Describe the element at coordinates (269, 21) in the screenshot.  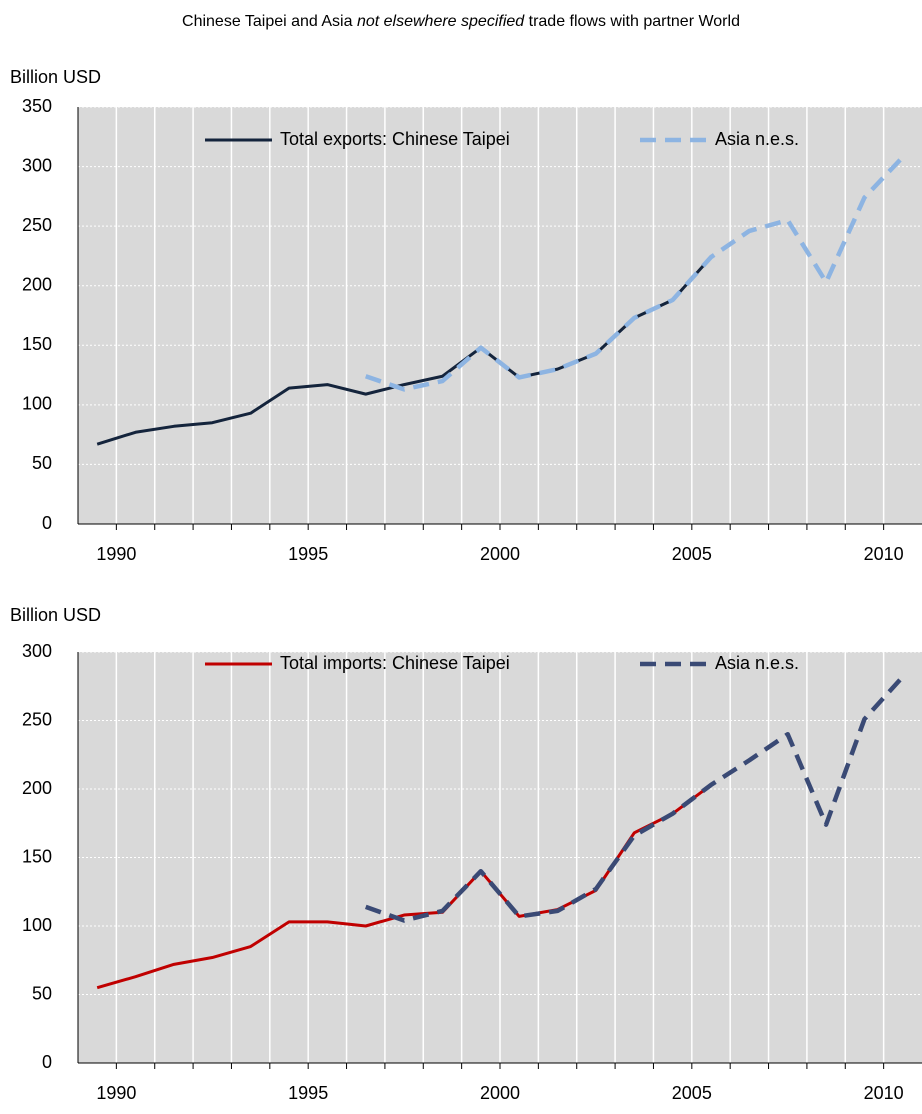
I see `title-part: Chinese Taipei and Asia` at that location.